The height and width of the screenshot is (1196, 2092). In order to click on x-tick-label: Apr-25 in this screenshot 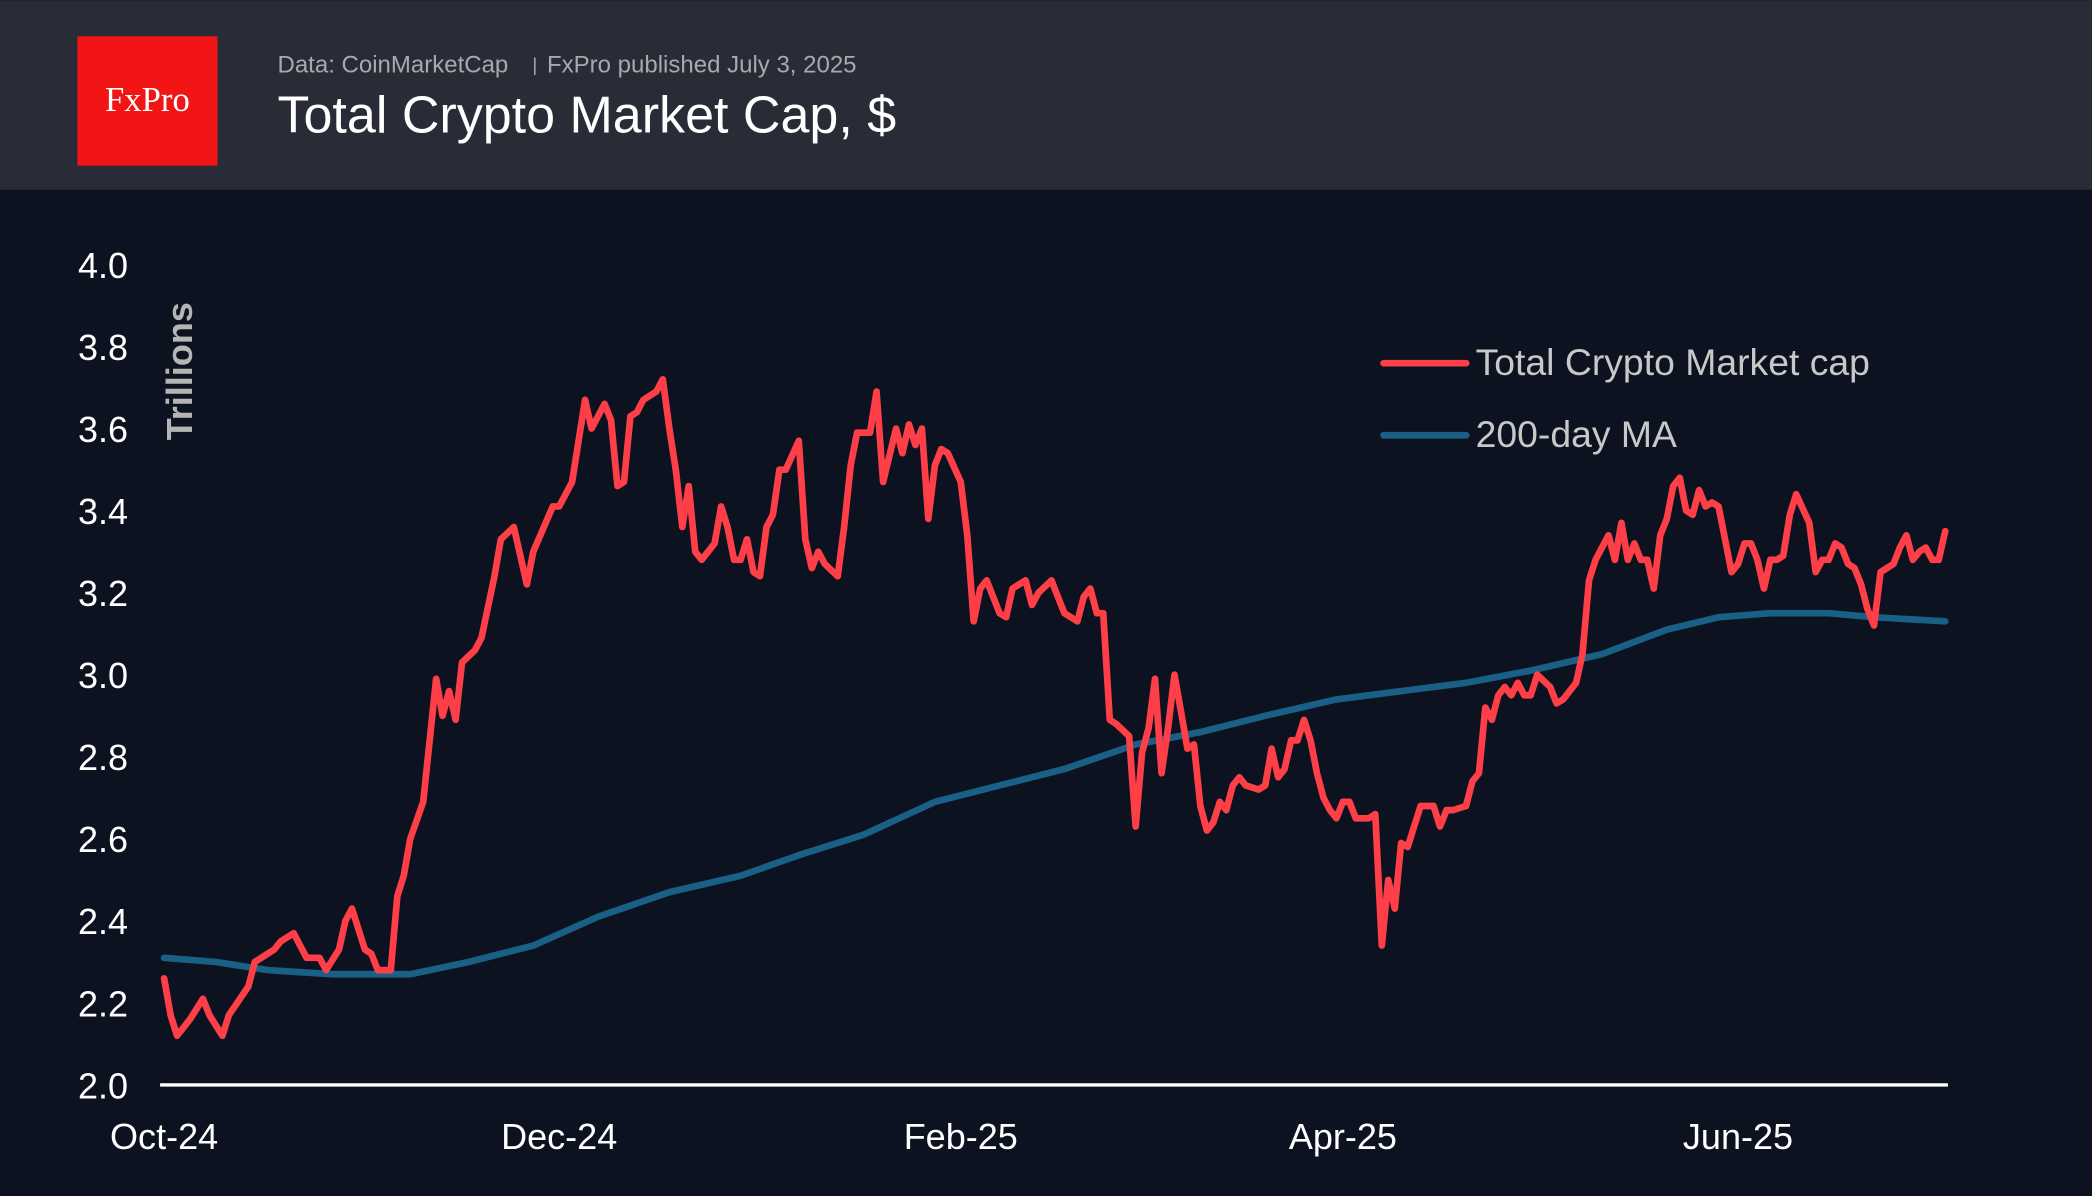, I will do `click(1343, 1136)`.